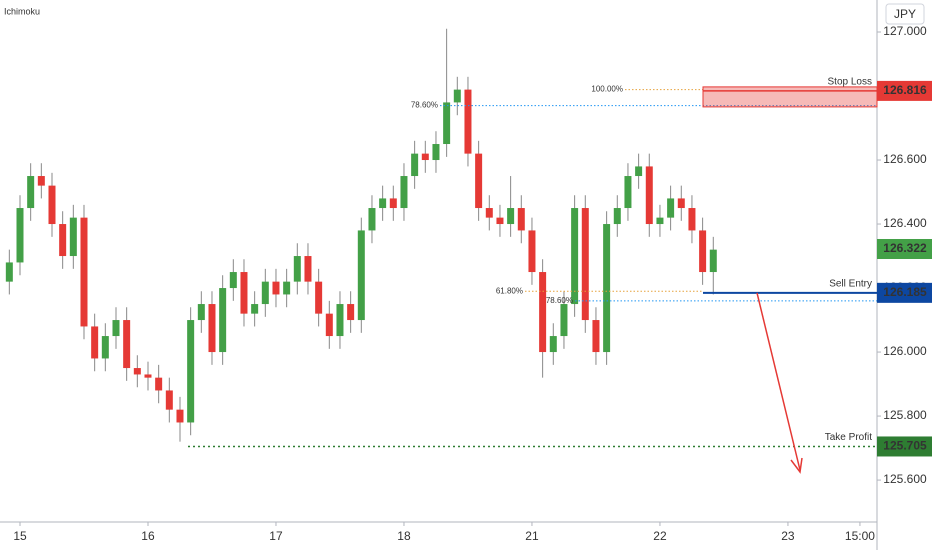  I want to click on fib-label: 61.80%, so click(509, 290).